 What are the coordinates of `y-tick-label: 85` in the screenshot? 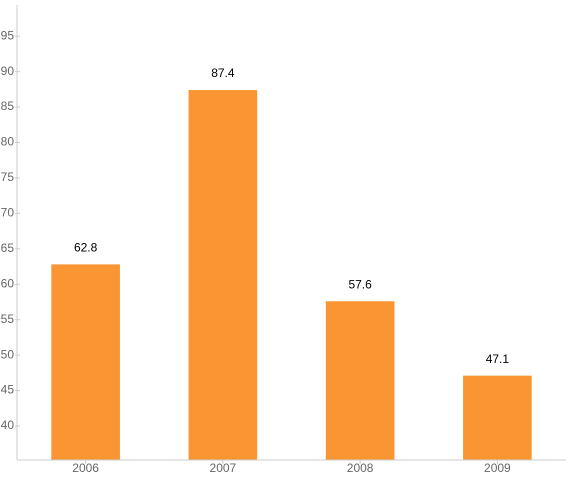 It's located at (8, 106).